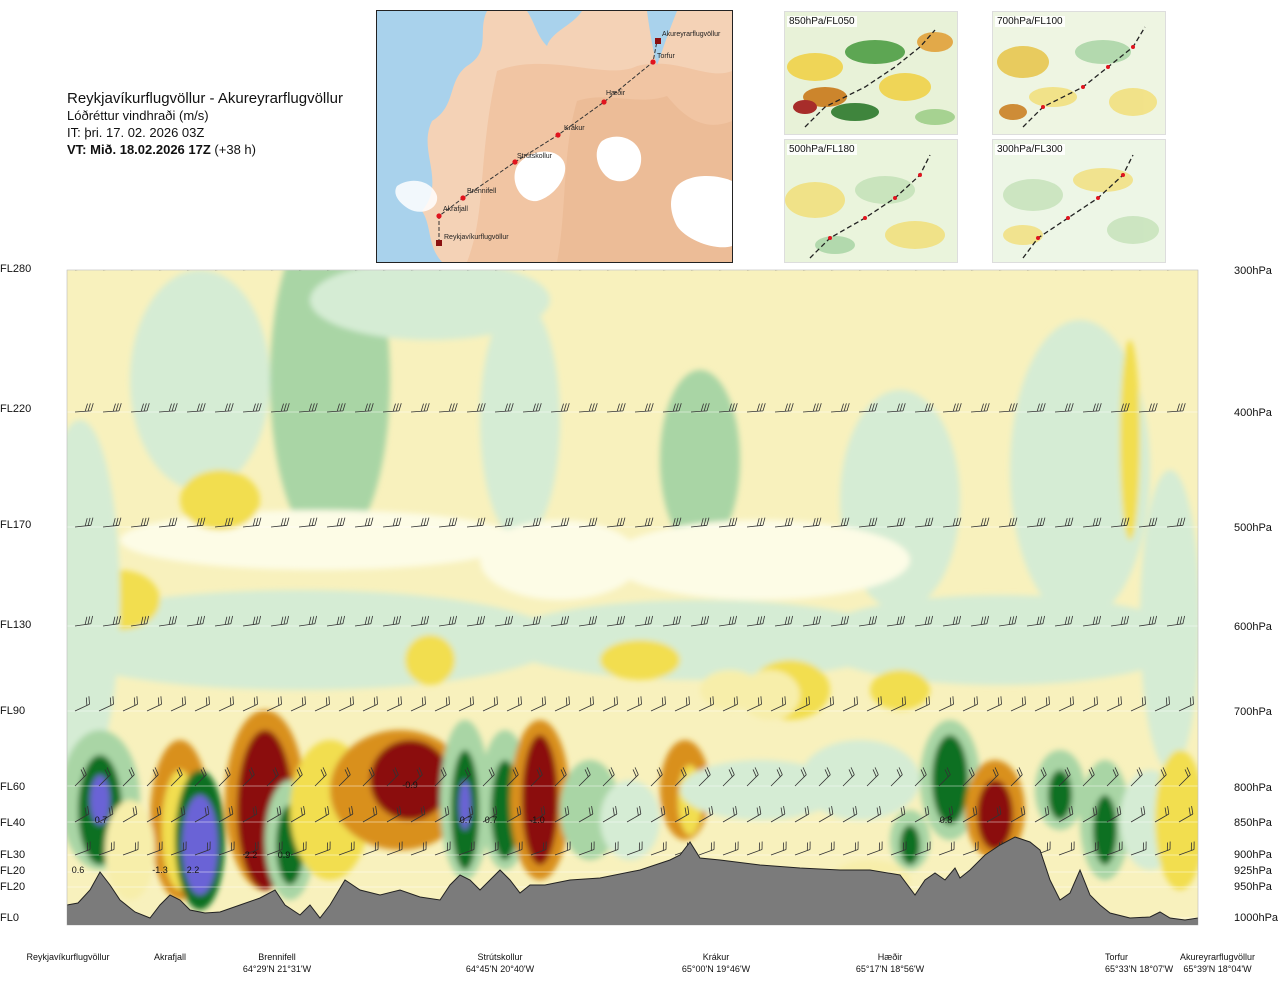 The width and height of the screenshot is (1280, 981). I want to click on loc-haedir-coord: 65°17'N 18°56'W, so click(890, 969).